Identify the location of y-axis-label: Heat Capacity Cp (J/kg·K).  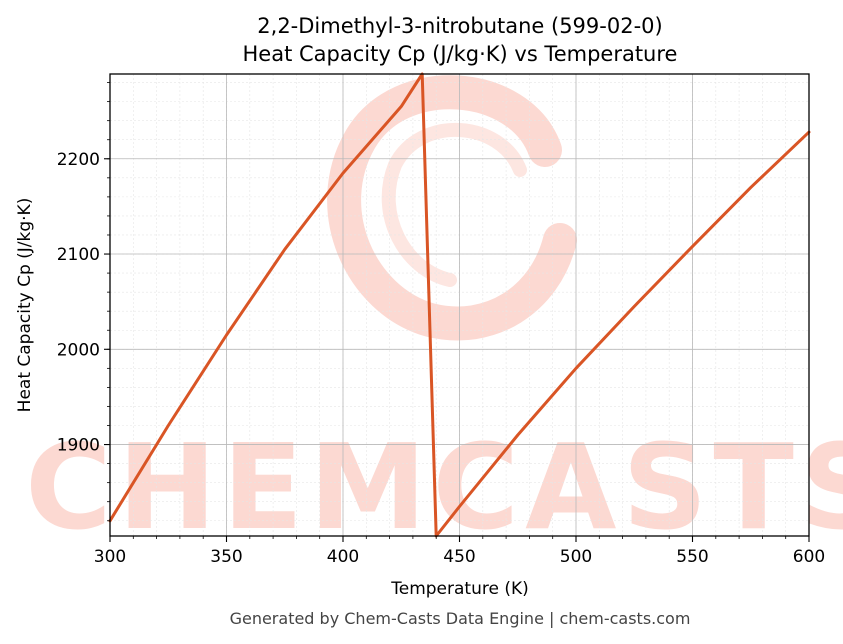
(25, 305).